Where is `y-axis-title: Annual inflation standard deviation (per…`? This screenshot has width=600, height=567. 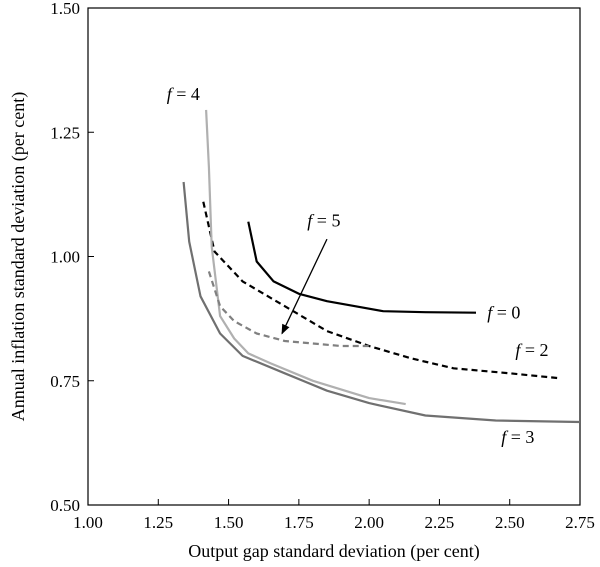 y-axis-title: Annual inflation standard deviation (per… is located at coordinates (18, 256).